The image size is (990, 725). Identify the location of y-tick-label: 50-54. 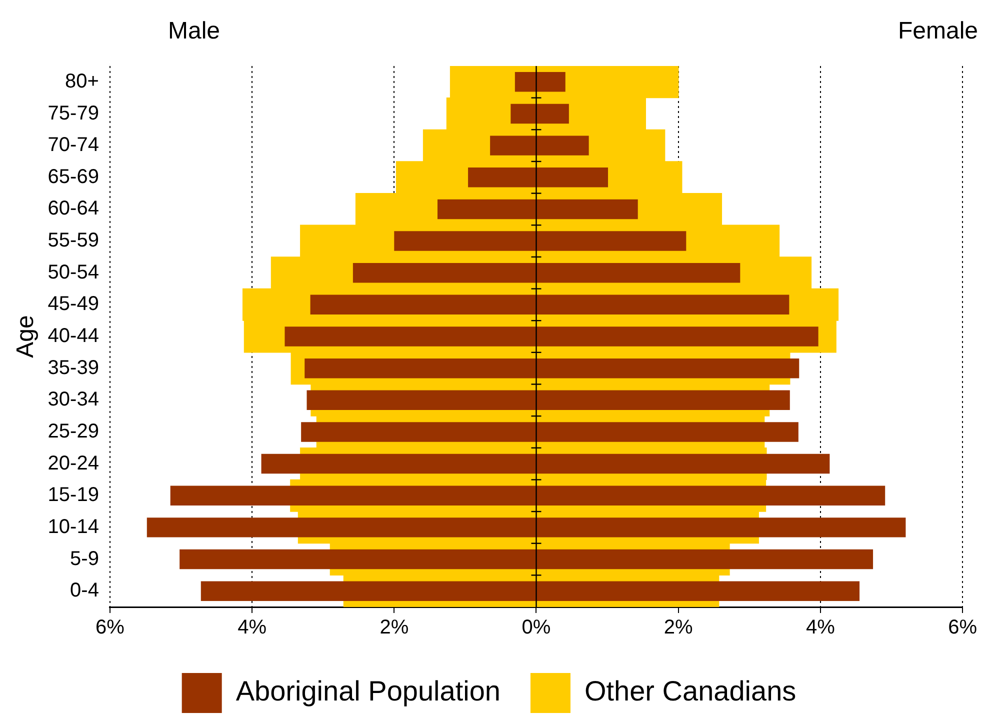
(73, 272).